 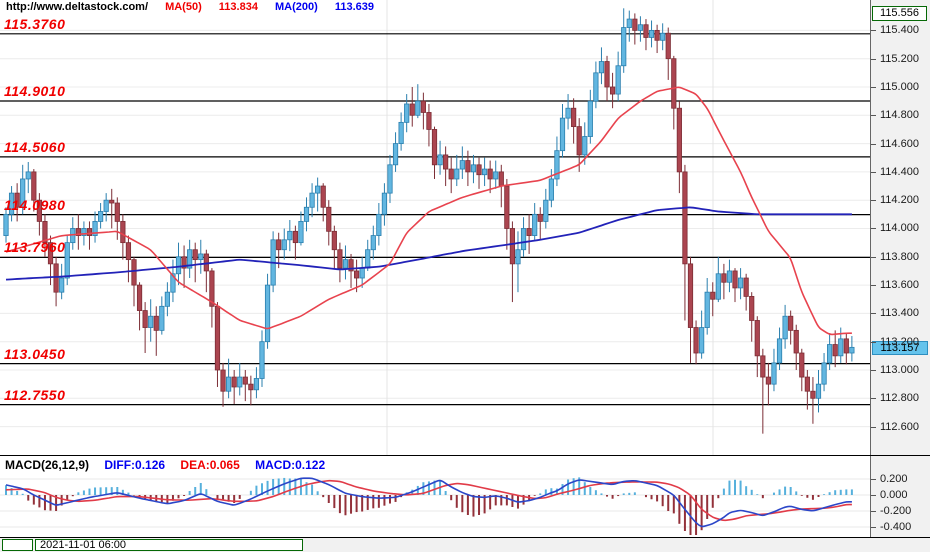 What do you see at coordinates (35, 204) in the screenshot?
I see `price-level-label: 114.0980` at bounding box center [35, 204].